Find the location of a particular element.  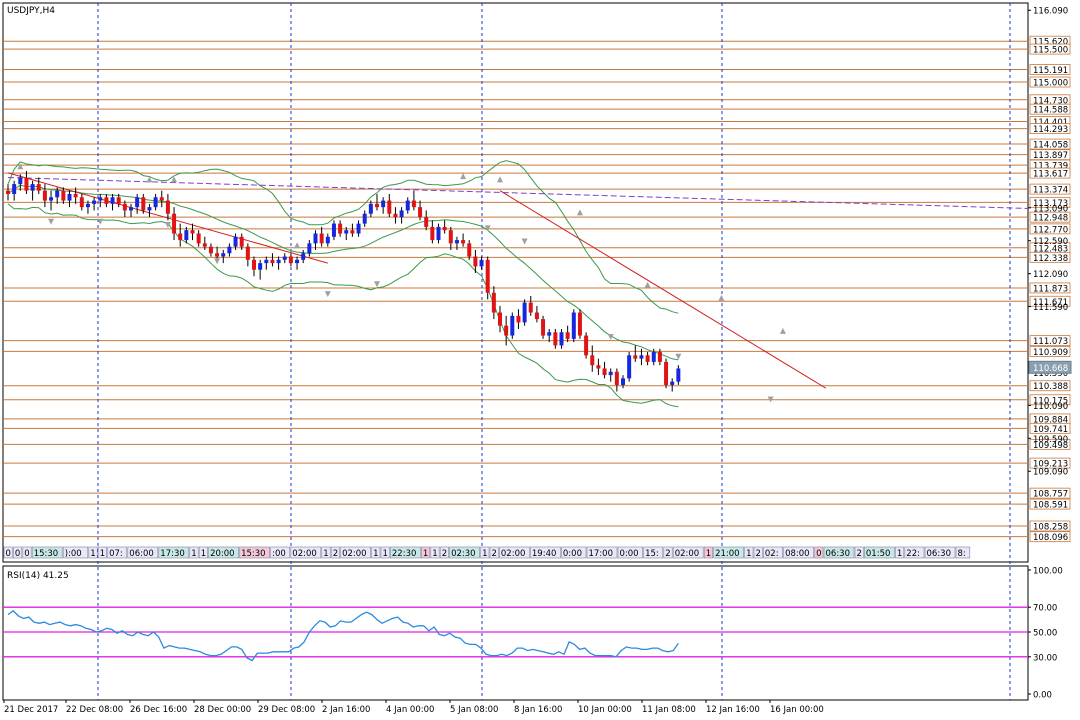

x-tick-label: 22 Dec 08:00 is located at coordinates (94, 710).